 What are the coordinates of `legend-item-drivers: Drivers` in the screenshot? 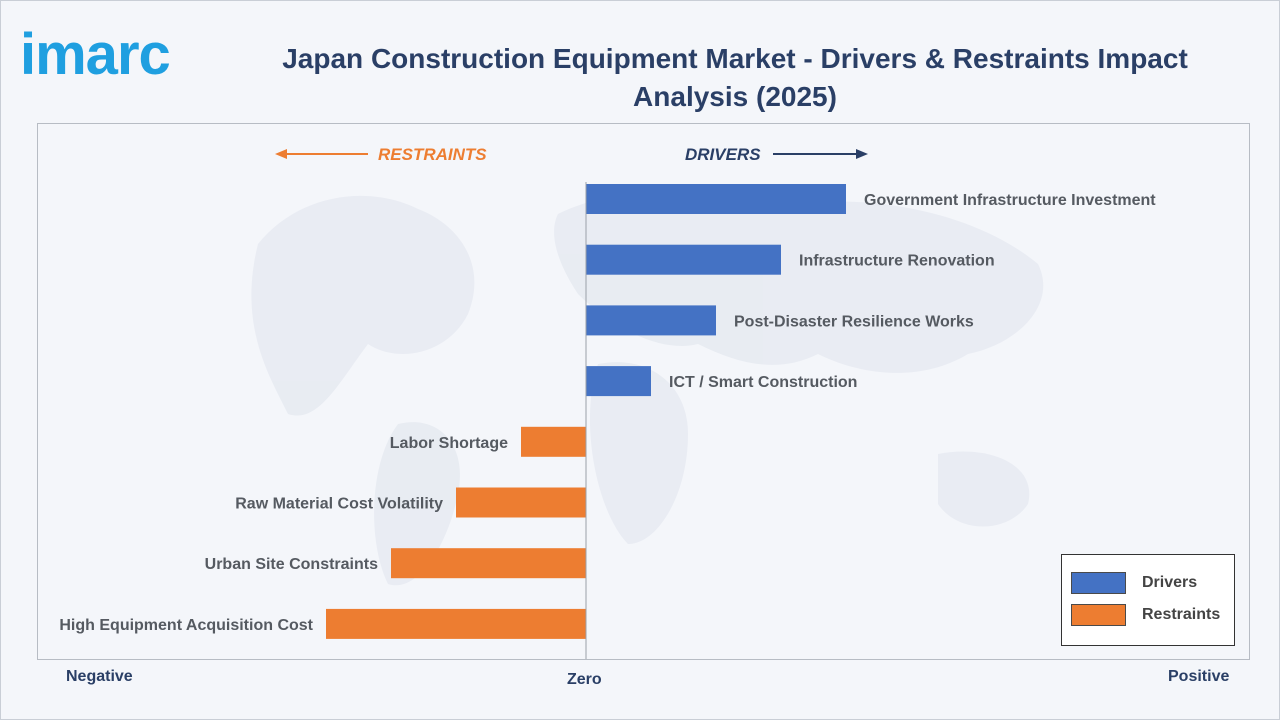 It's located at (1134, 583).